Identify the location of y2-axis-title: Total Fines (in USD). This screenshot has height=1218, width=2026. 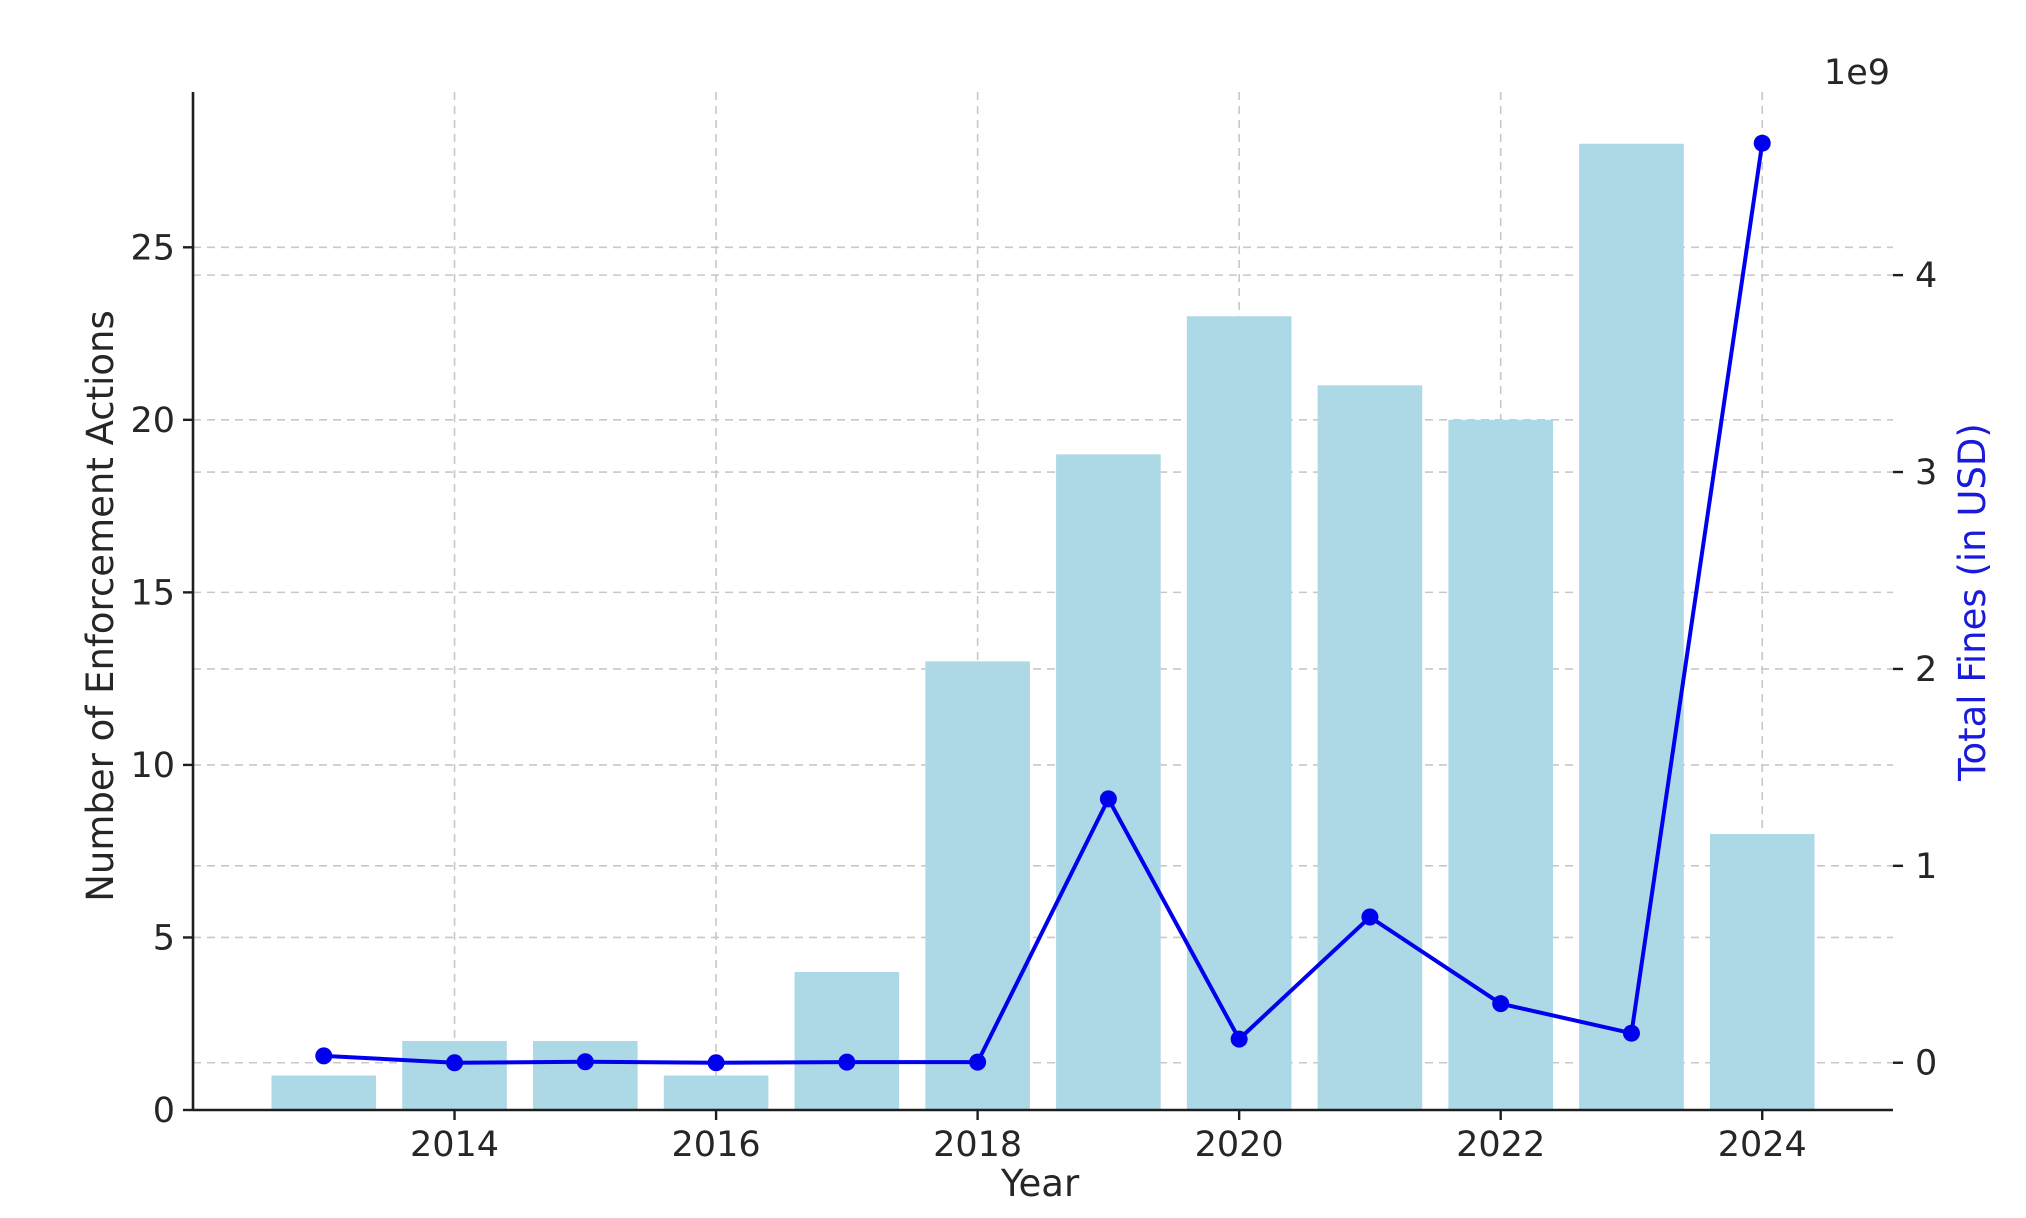
(1972, 602).